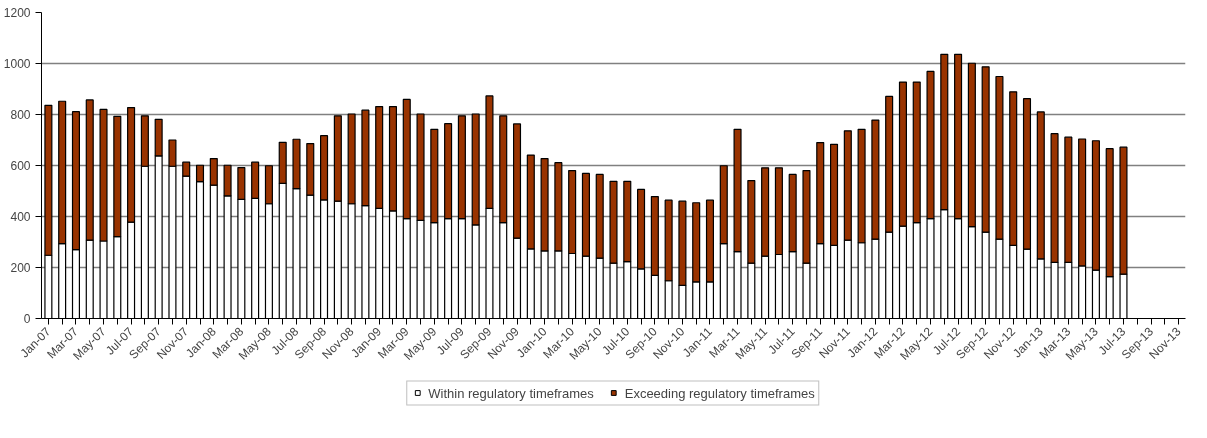 The height and width of the screenshot is (438, 1207). I want to click on y-tick-label: 800, so click(20, 115).